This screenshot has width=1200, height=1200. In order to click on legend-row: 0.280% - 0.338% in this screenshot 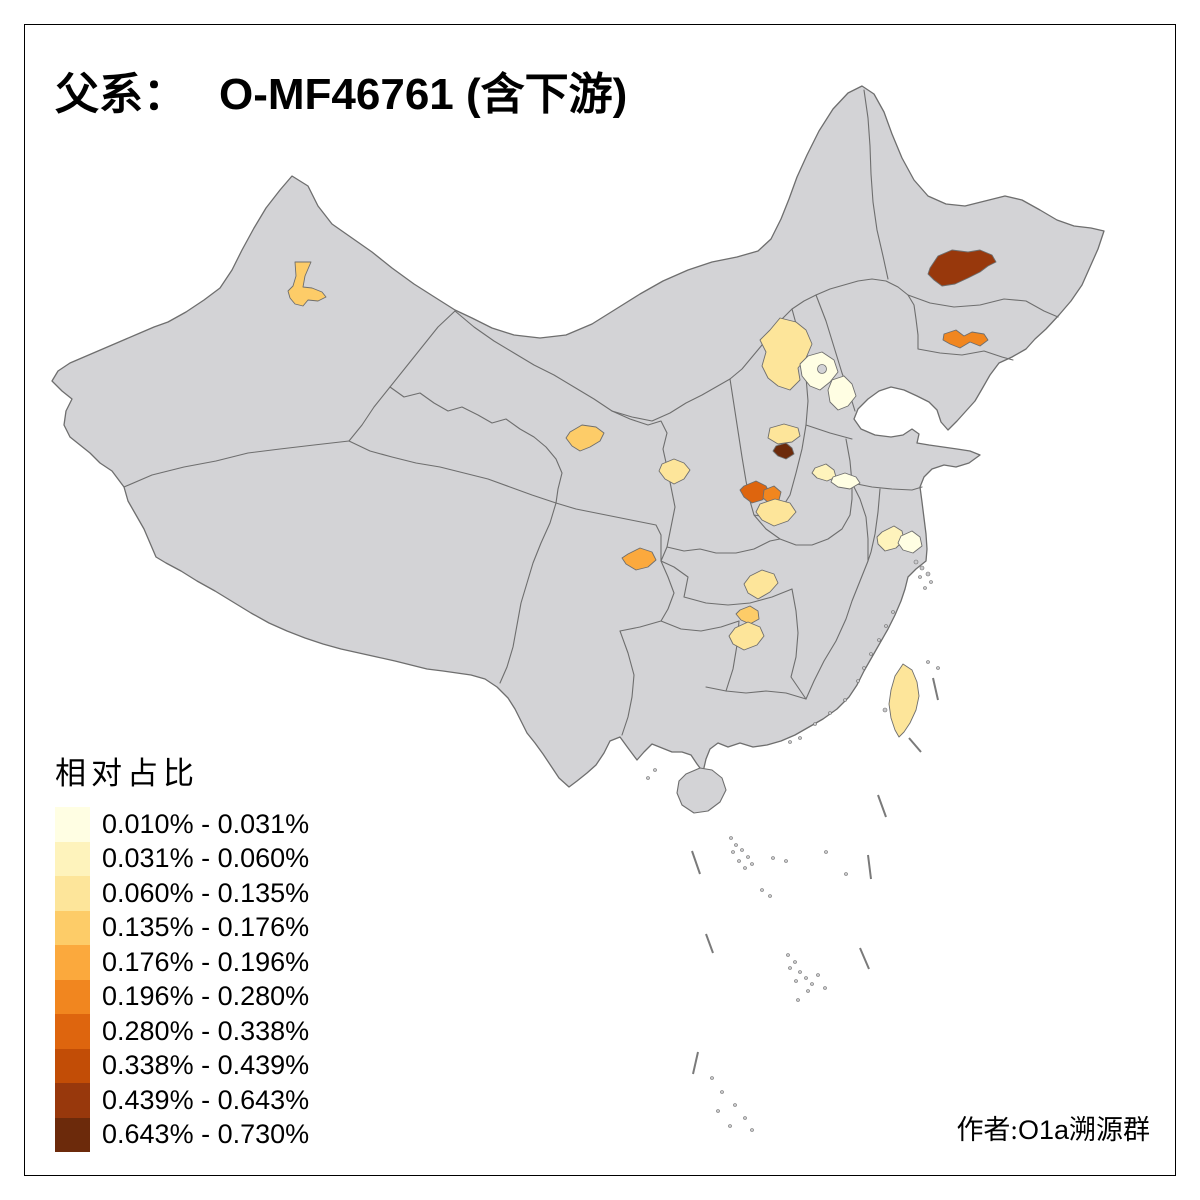, I will do `click(182, 1031)`.